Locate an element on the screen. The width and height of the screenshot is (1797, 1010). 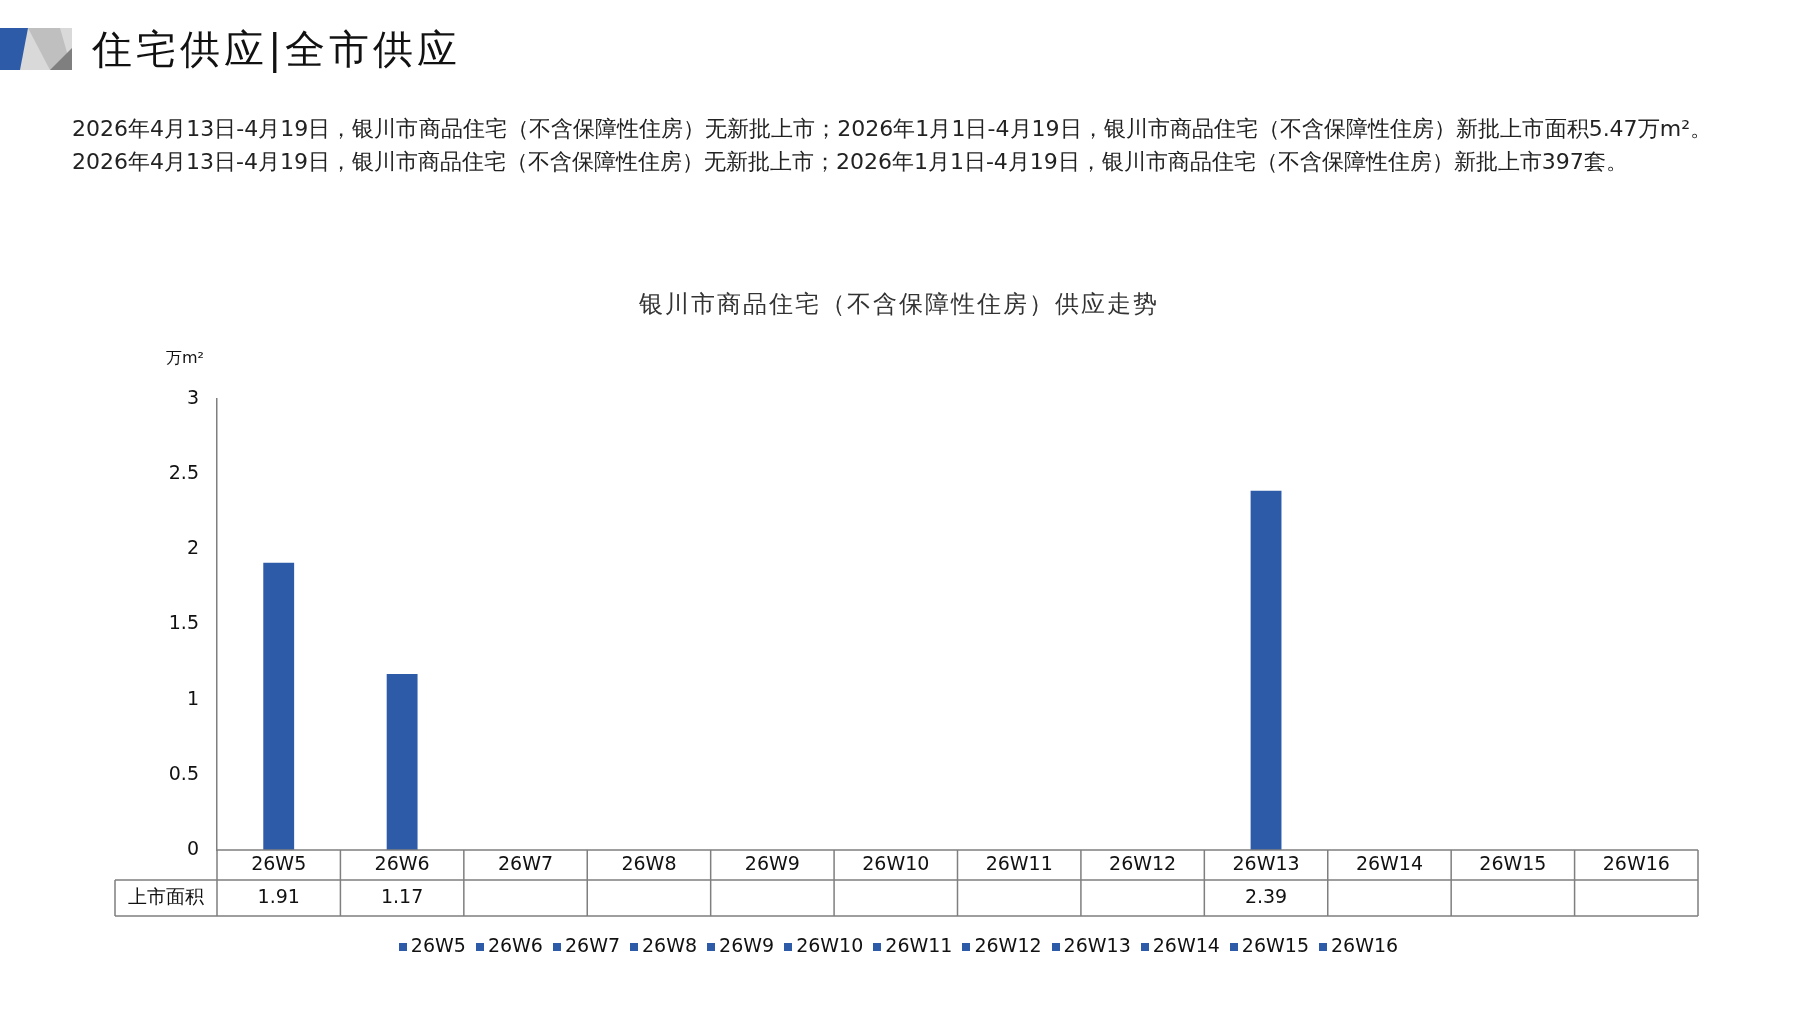
x-tick-label: 26W7 is located at coordinates (526, 862).